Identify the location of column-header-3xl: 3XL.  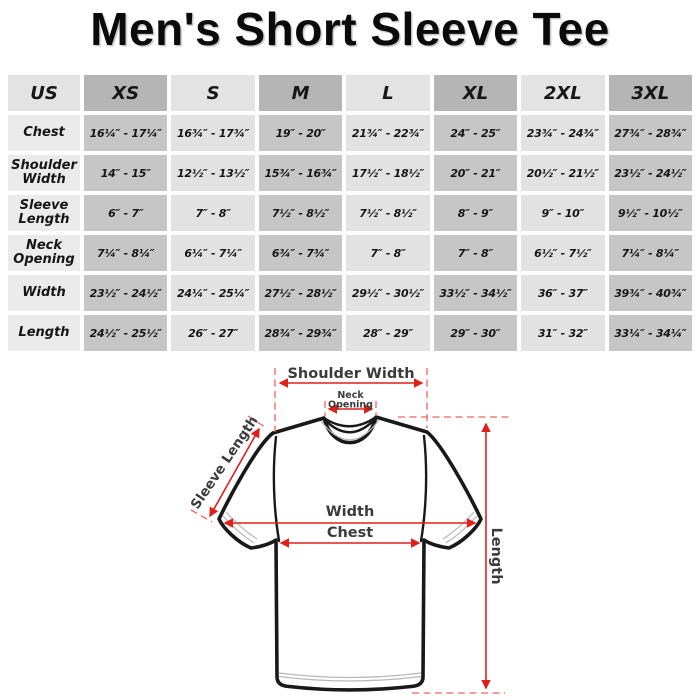
(650, 93).